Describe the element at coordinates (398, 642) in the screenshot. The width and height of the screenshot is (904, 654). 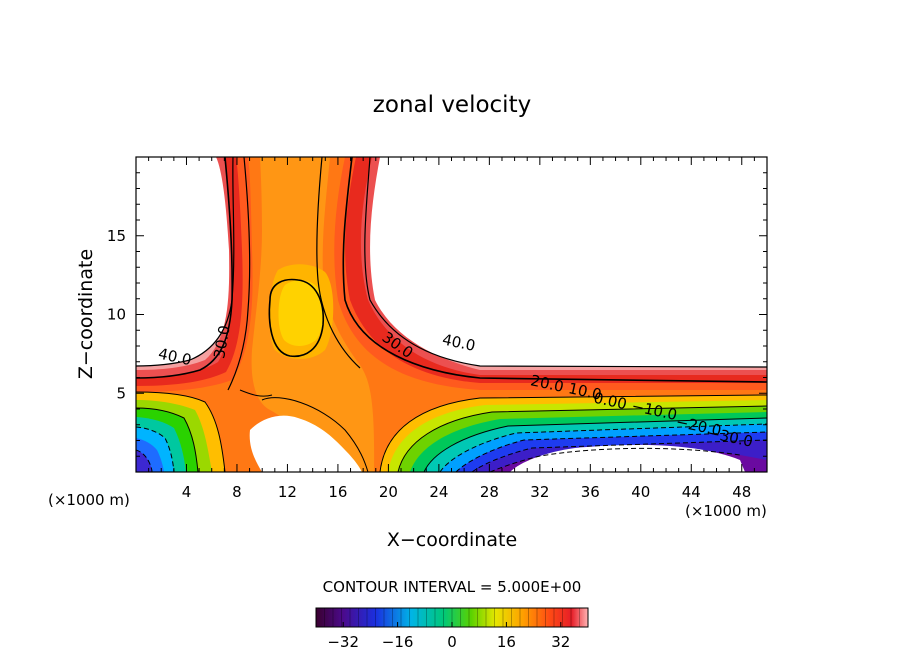
I see `colorbar-tick-label: −16` at that location.